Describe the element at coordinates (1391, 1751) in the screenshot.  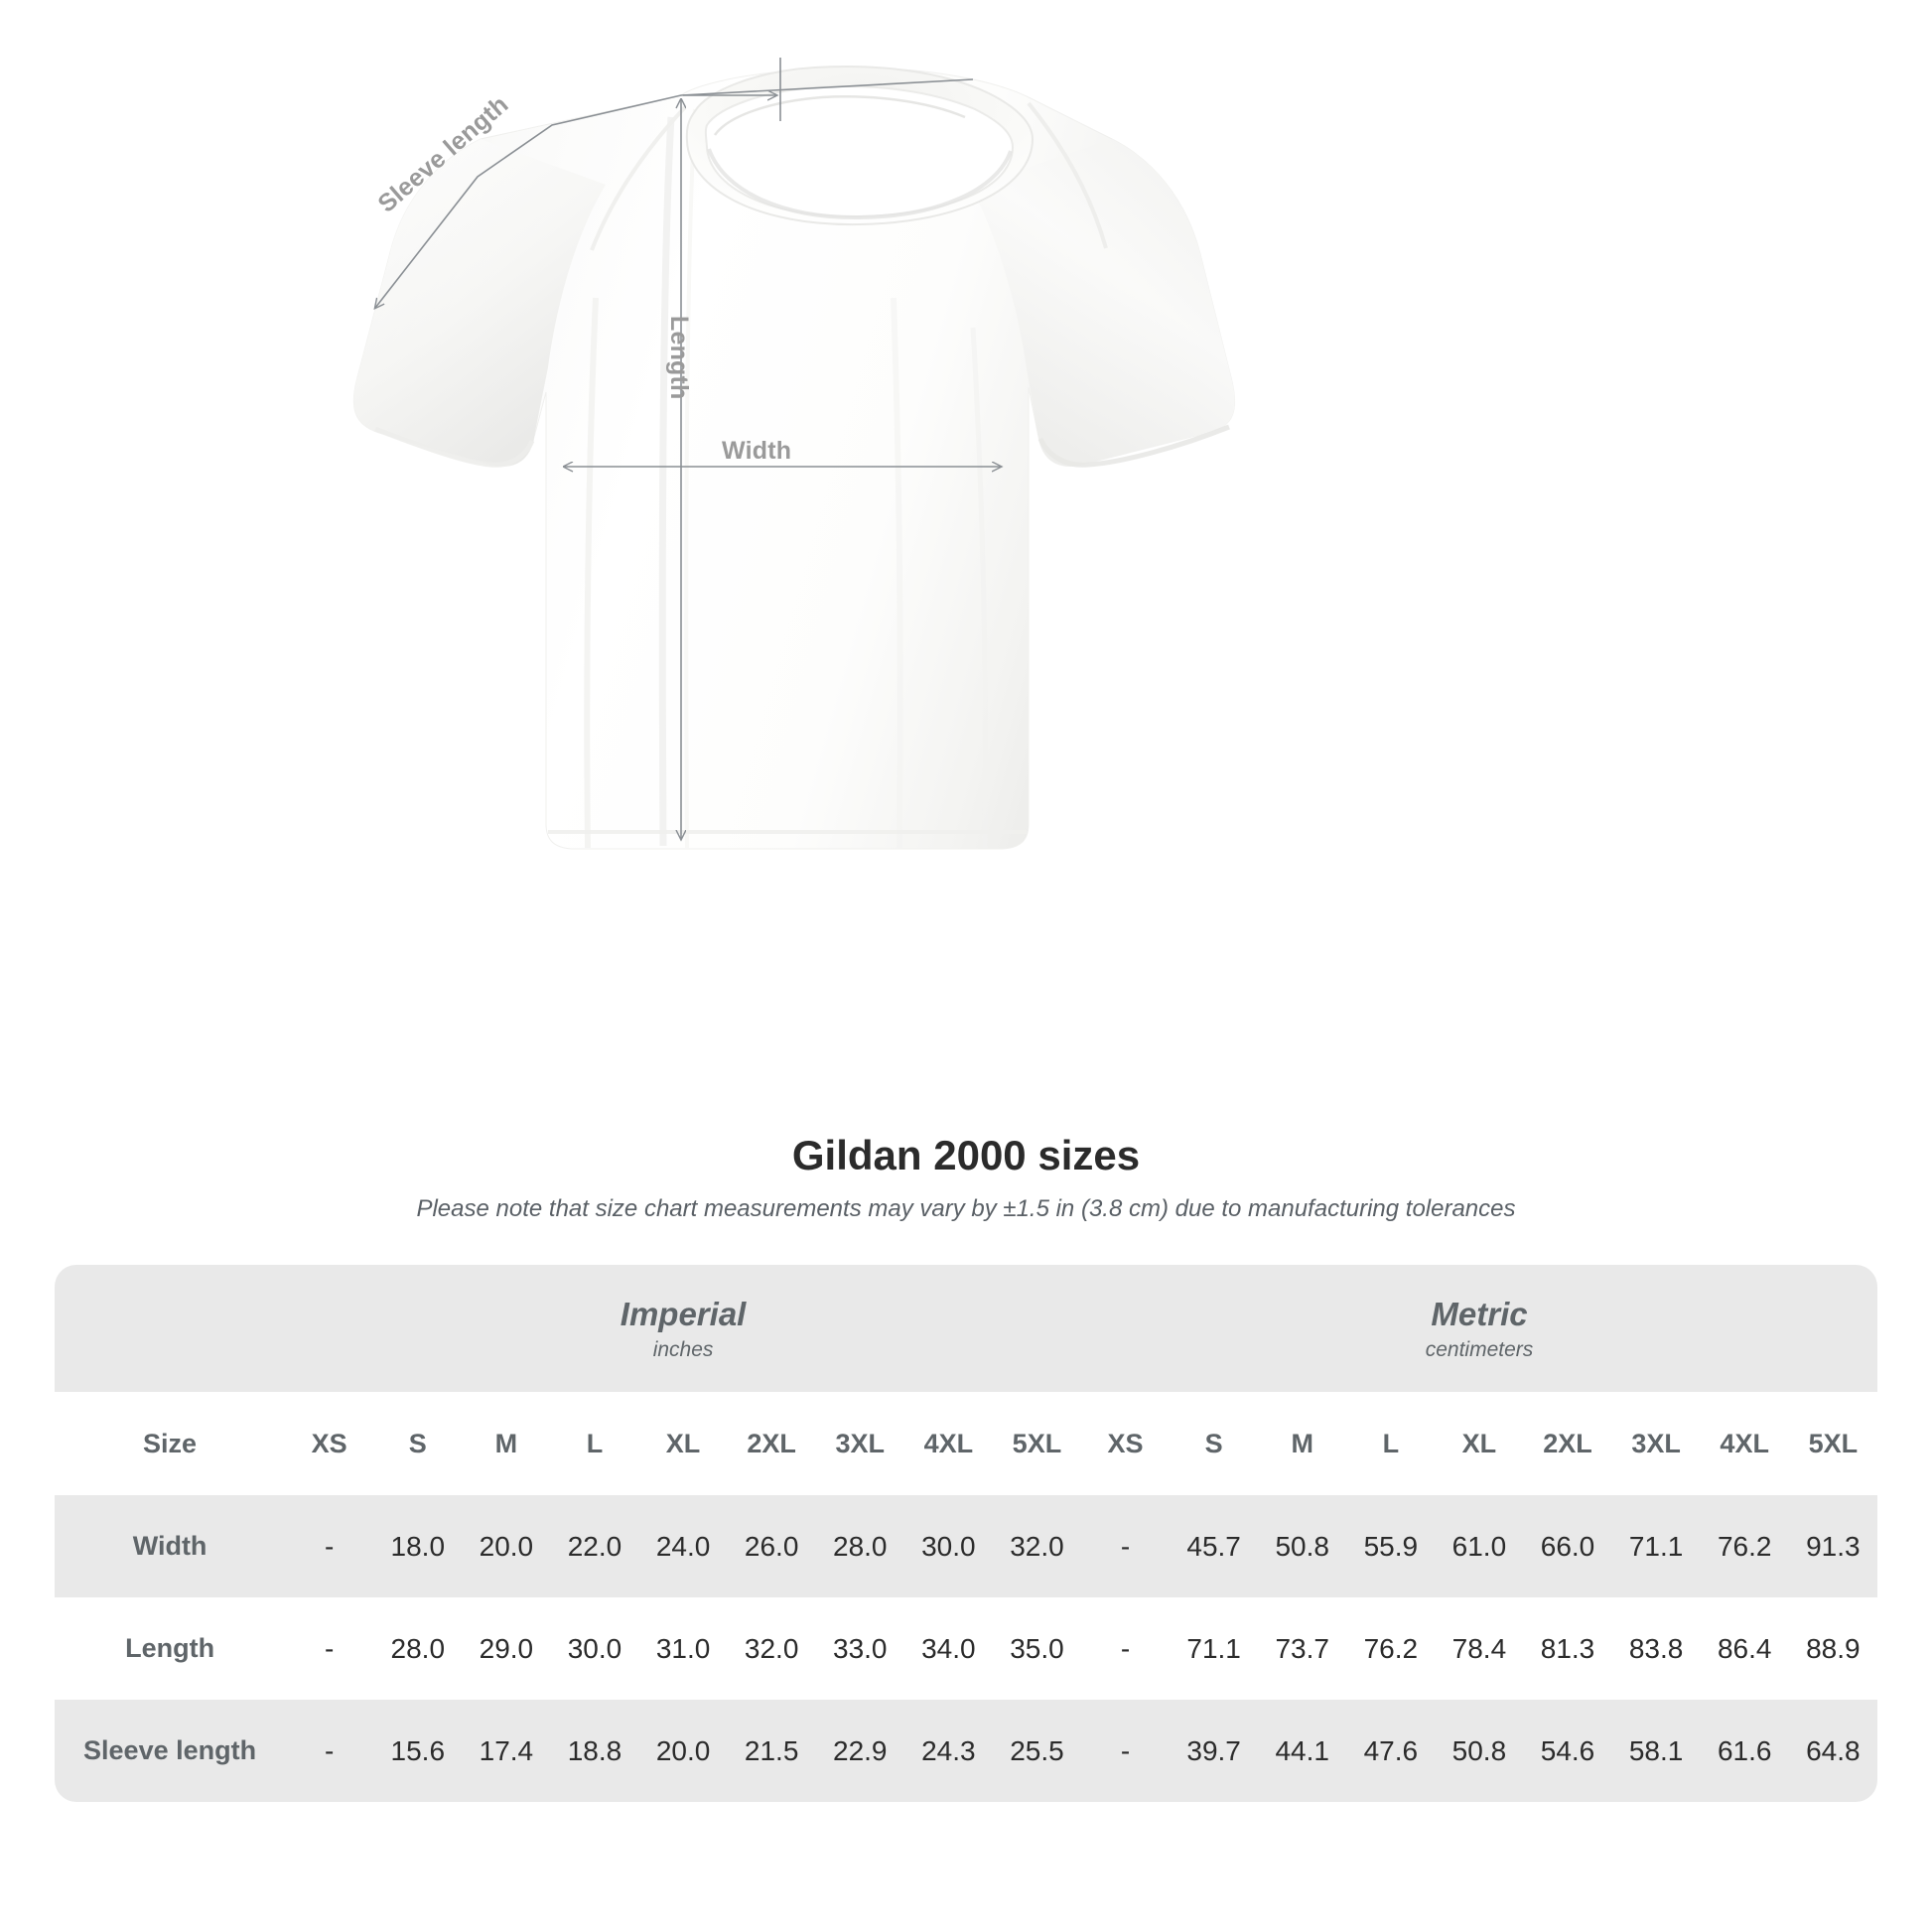
I see `cell-sleeve-metric-l: 47.6` at that location.